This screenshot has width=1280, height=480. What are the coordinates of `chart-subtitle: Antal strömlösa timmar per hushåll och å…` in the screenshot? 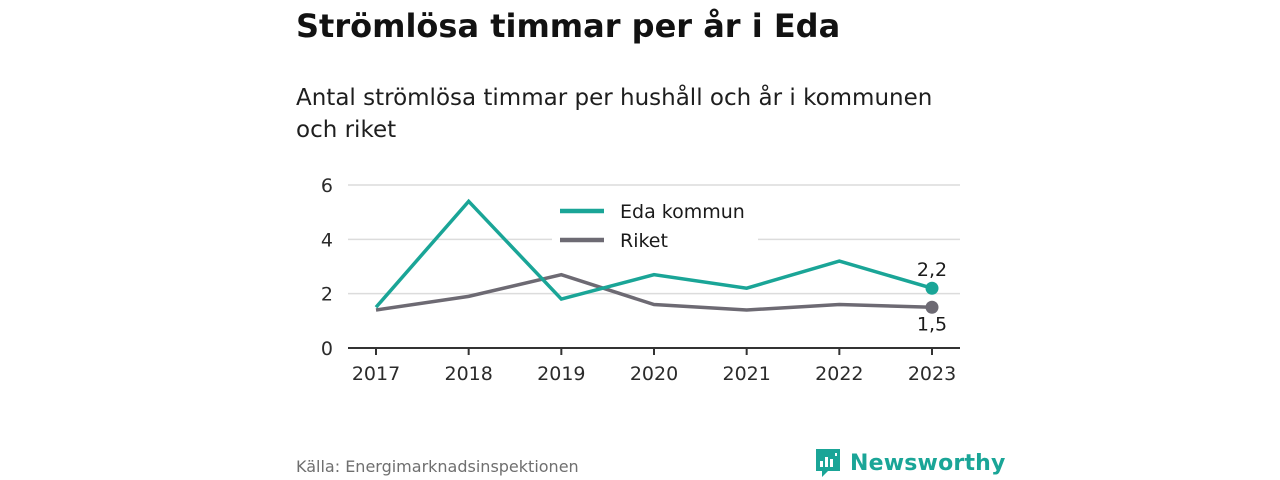 It's located at (614, 114).